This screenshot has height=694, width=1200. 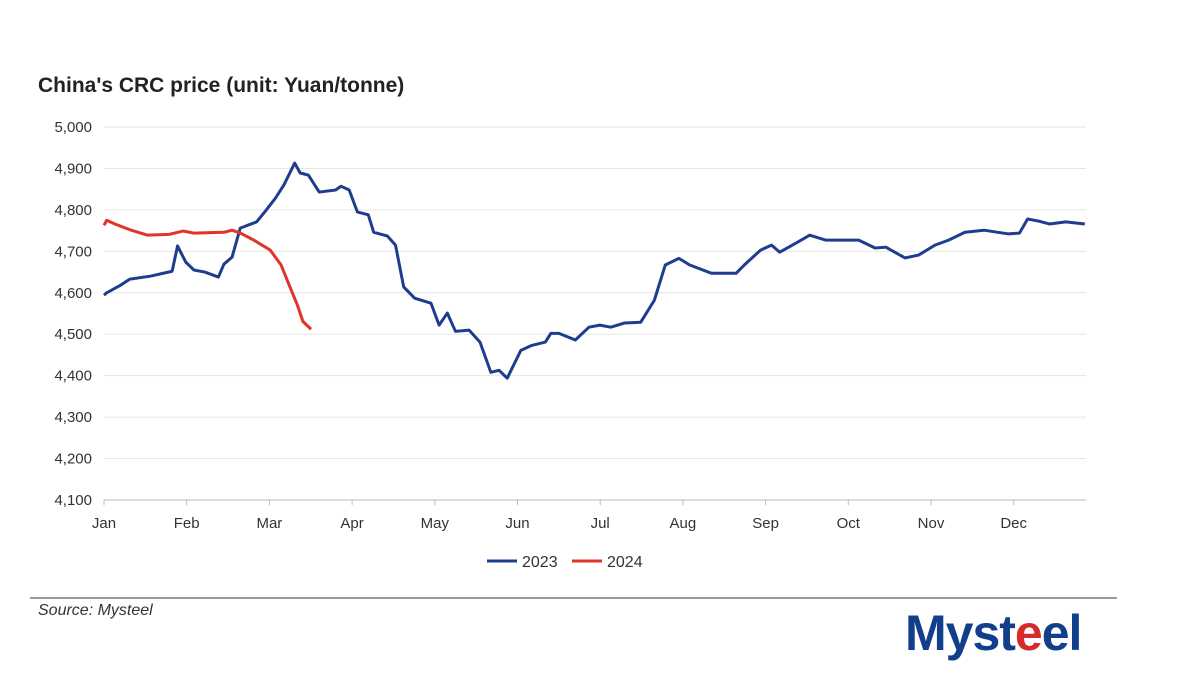 I want to click on legend-label-2023: 2023, so click(x=540, y=562).